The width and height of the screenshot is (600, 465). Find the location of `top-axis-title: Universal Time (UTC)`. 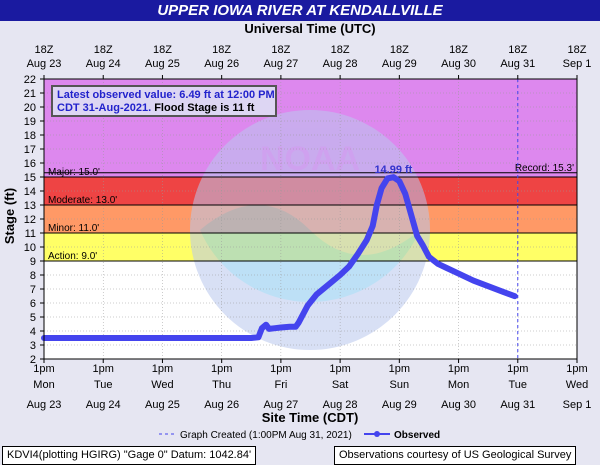

top-axis-title: Universal Time (UTC) is located at coordinates (309, 28).